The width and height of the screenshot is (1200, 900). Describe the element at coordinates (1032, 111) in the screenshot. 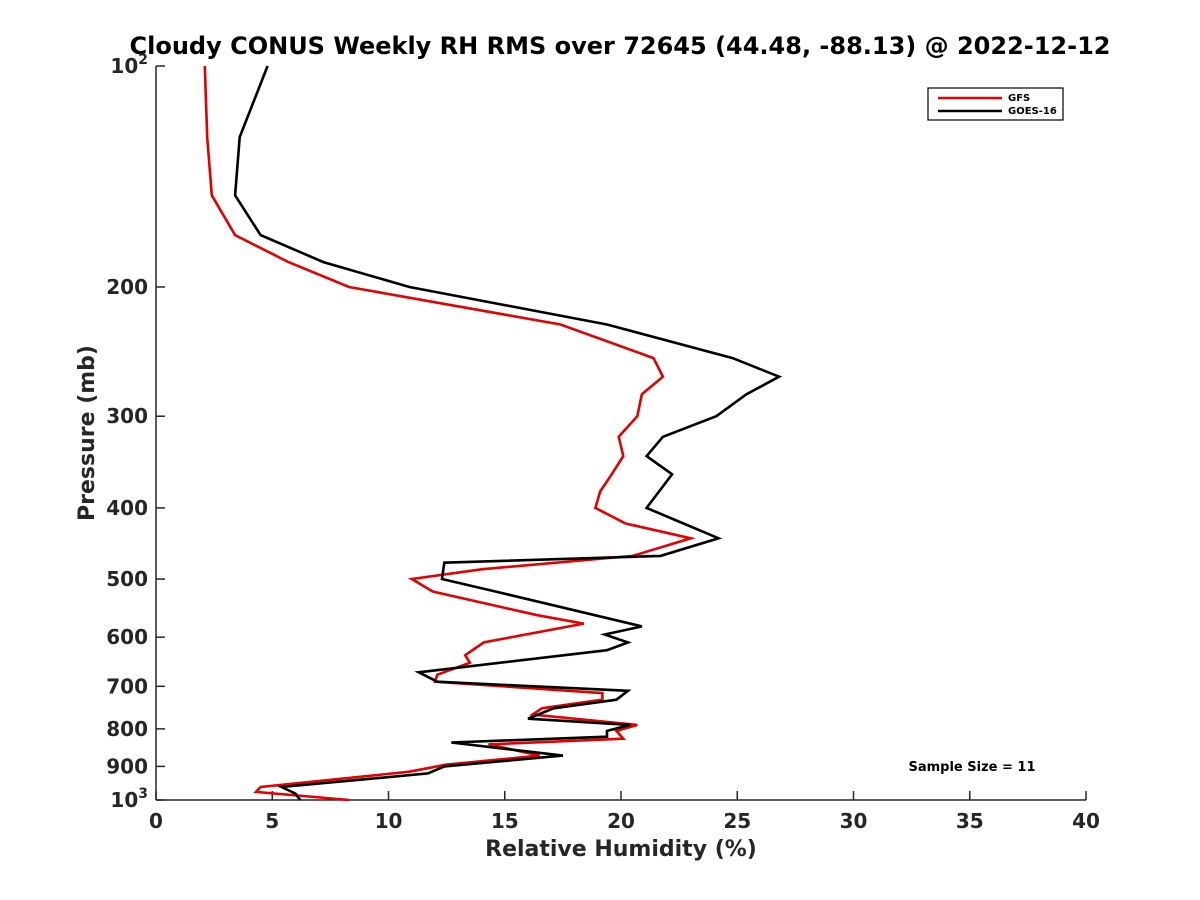

I see `legend-label-goes16: GOES-16` at that location.